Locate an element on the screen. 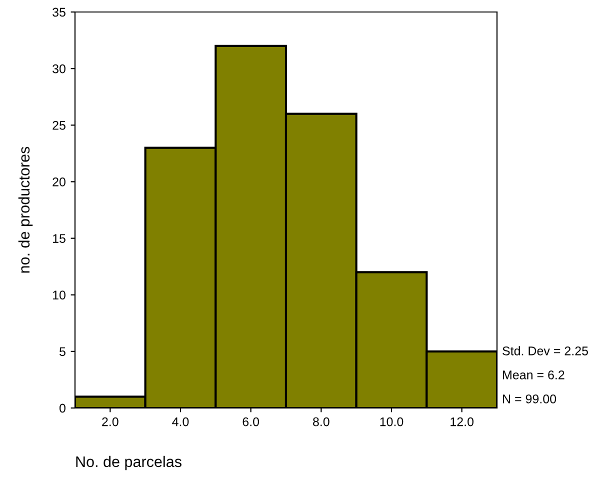 This screenshot has height=481, width=602. x-tick-label: 8.0 is located at coordinates (321, 421).